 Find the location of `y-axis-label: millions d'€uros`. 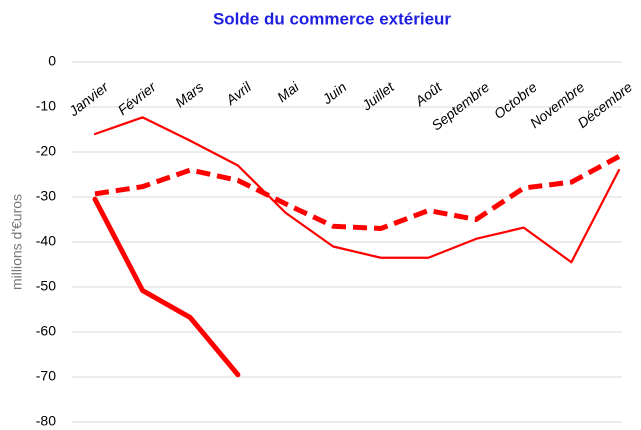

y-axis-label: millions d'€uros is located at coordinates (17, 242).